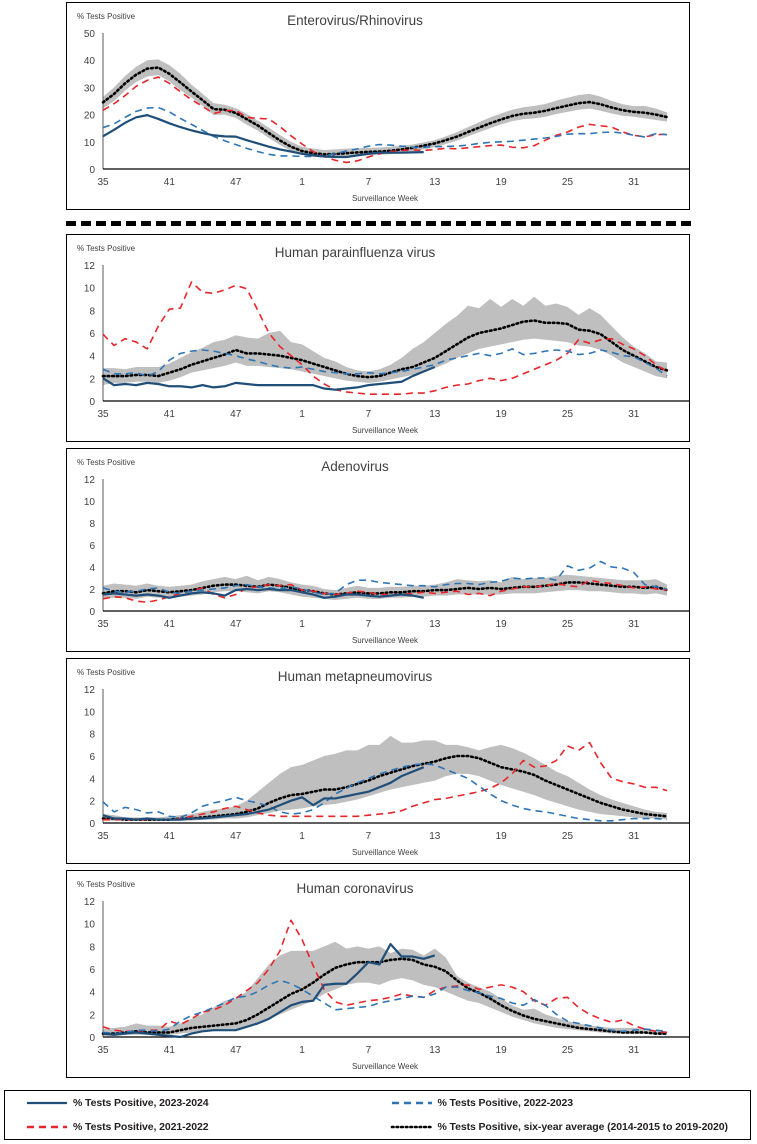 The height and width of the screenshot is (1144, 757). Describe the element at coordinates (141, 1127) in the screenshot. I see `legend-label: % Tests Positive, 2021-2022` at that location.